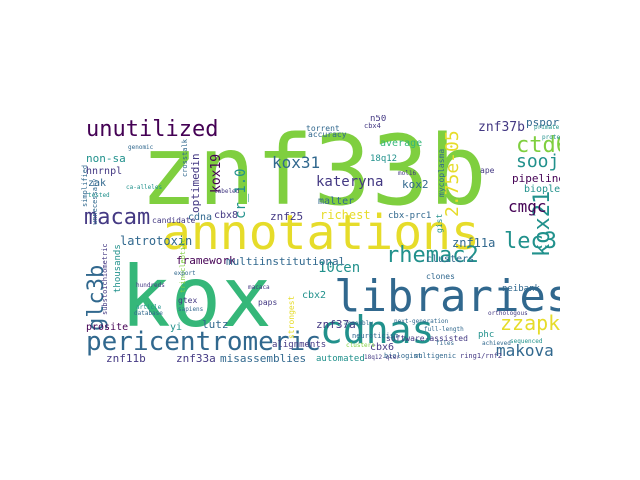  What do you see at coordinates (538, 145) in the screenshot?
I see `word-ctd6: ctd6` at bounding box center [538, 145].